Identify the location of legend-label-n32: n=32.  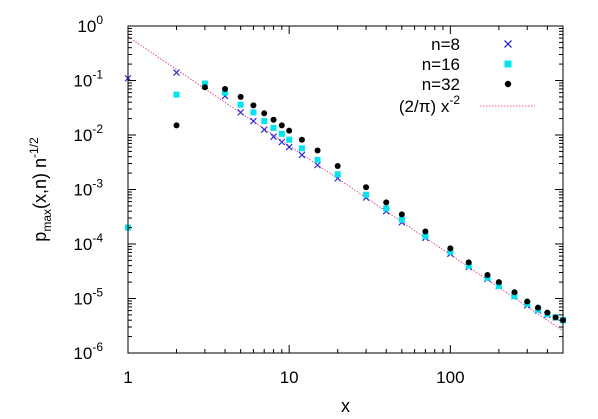
(441, 84).